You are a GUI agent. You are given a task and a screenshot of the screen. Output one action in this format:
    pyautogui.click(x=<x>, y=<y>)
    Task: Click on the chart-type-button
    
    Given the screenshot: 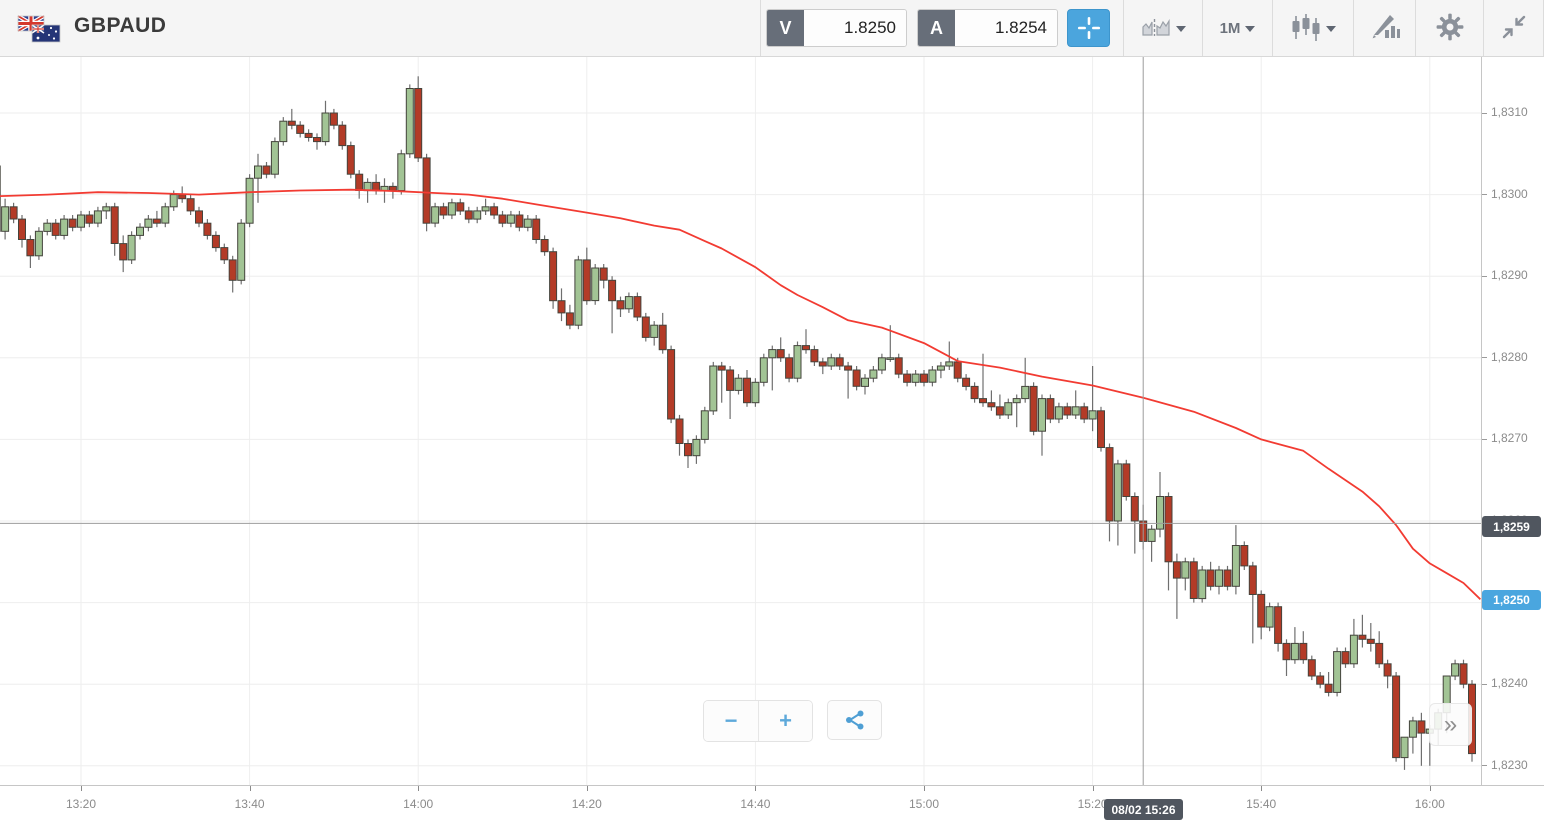 What is the action you would take?
    pyautogui.click(x=1312, y=28)
    